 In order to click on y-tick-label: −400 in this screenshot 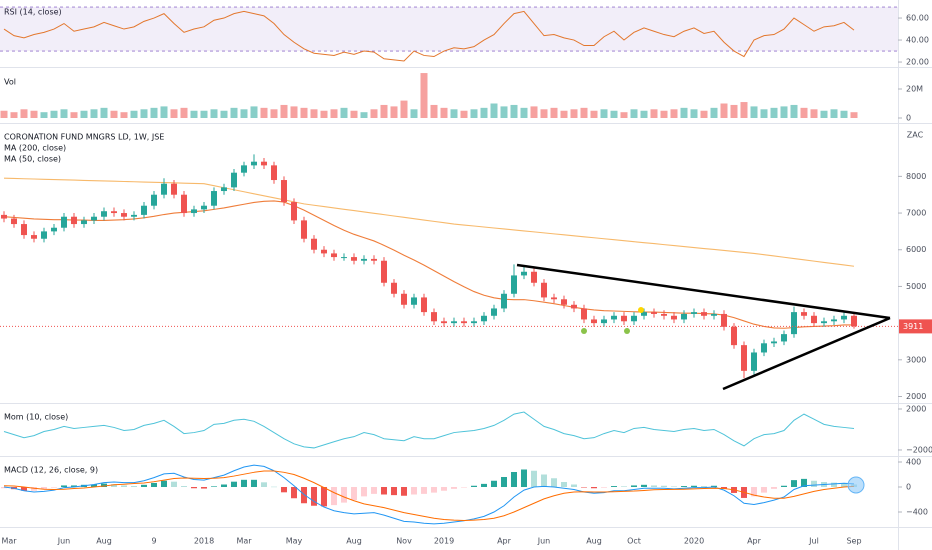, I will do `click(917, 512)`.